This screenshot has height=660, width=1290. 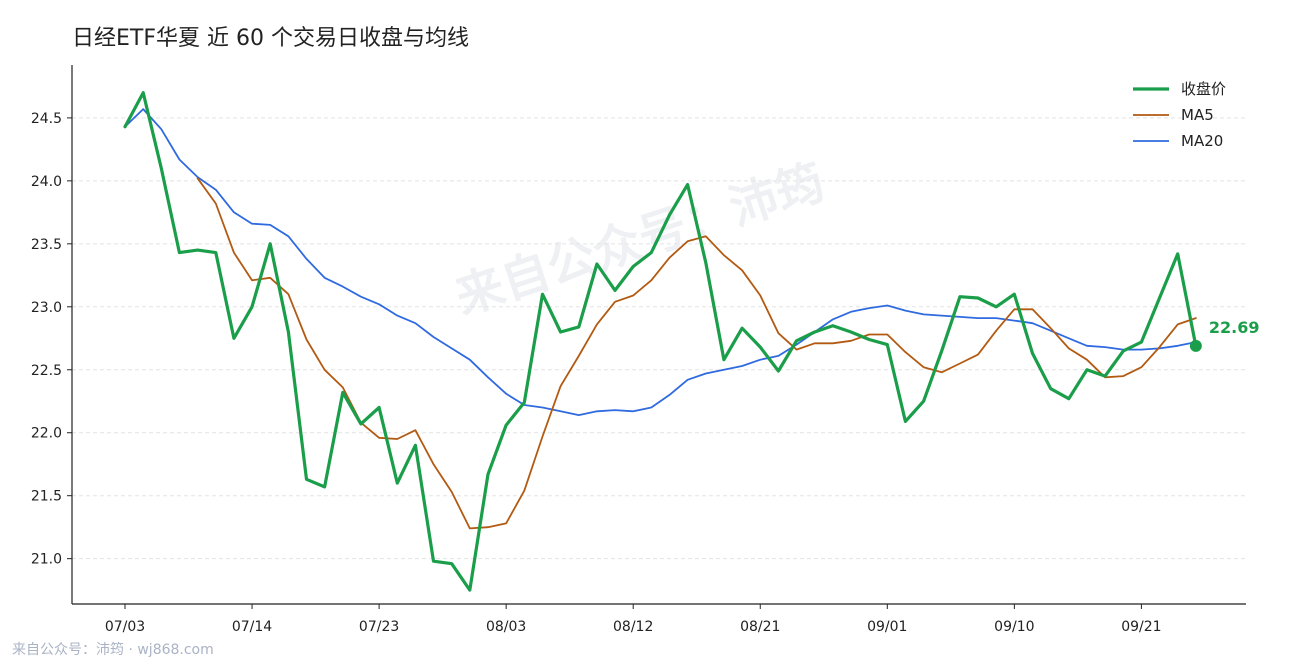 What do you see at coordinates (46, 119) in the screenshot?
I see `y-tick-label: 24.5` at bounding box center [46, 119].